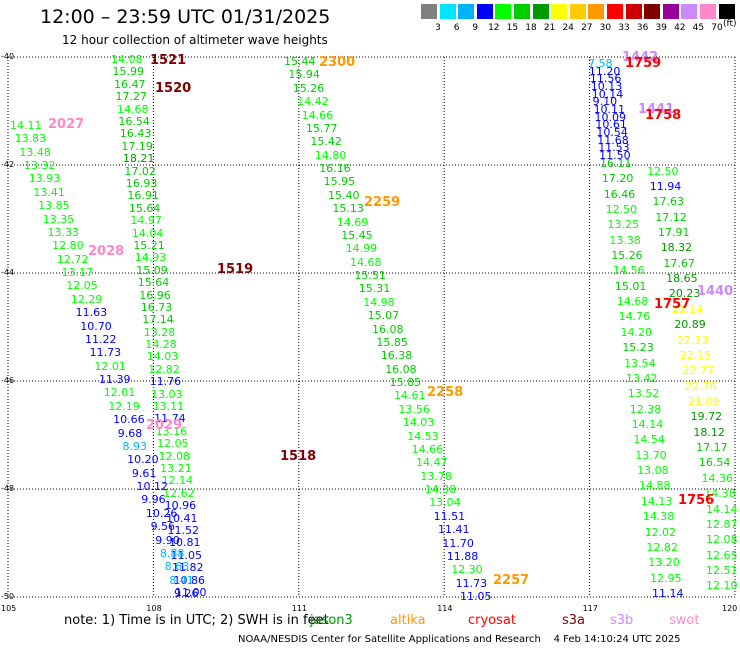 This screenshot has height=650, width=740. Describe the element at coordinates (140, 171) in the screenshot. I see `wave-height-value: 17.02` at that location.